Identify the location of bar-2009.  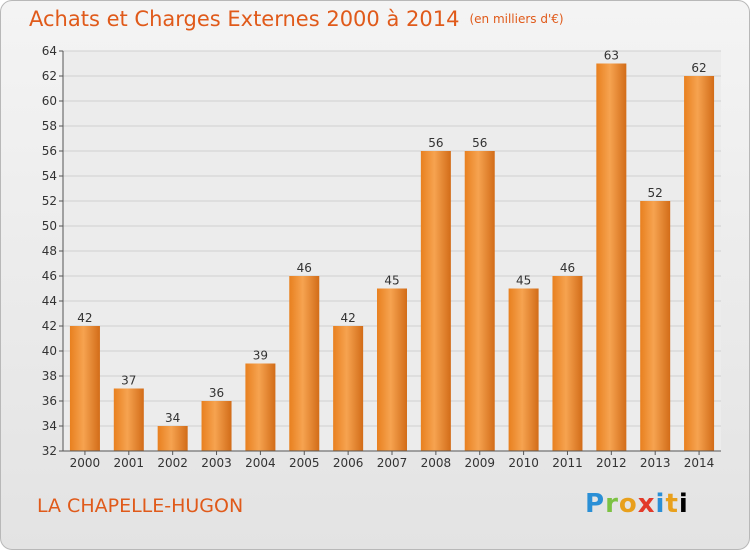
(479, 301).